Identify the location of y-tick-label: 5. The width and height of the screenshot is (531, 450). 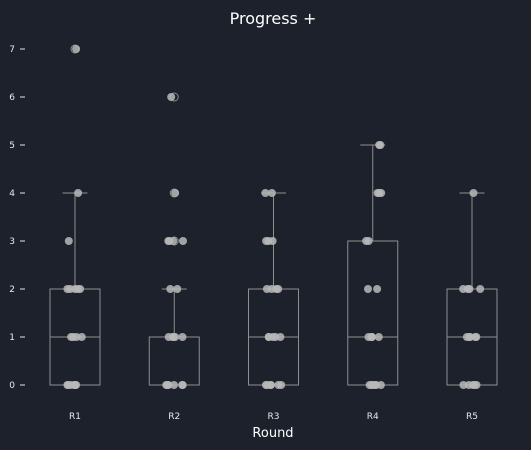
(12, 146).